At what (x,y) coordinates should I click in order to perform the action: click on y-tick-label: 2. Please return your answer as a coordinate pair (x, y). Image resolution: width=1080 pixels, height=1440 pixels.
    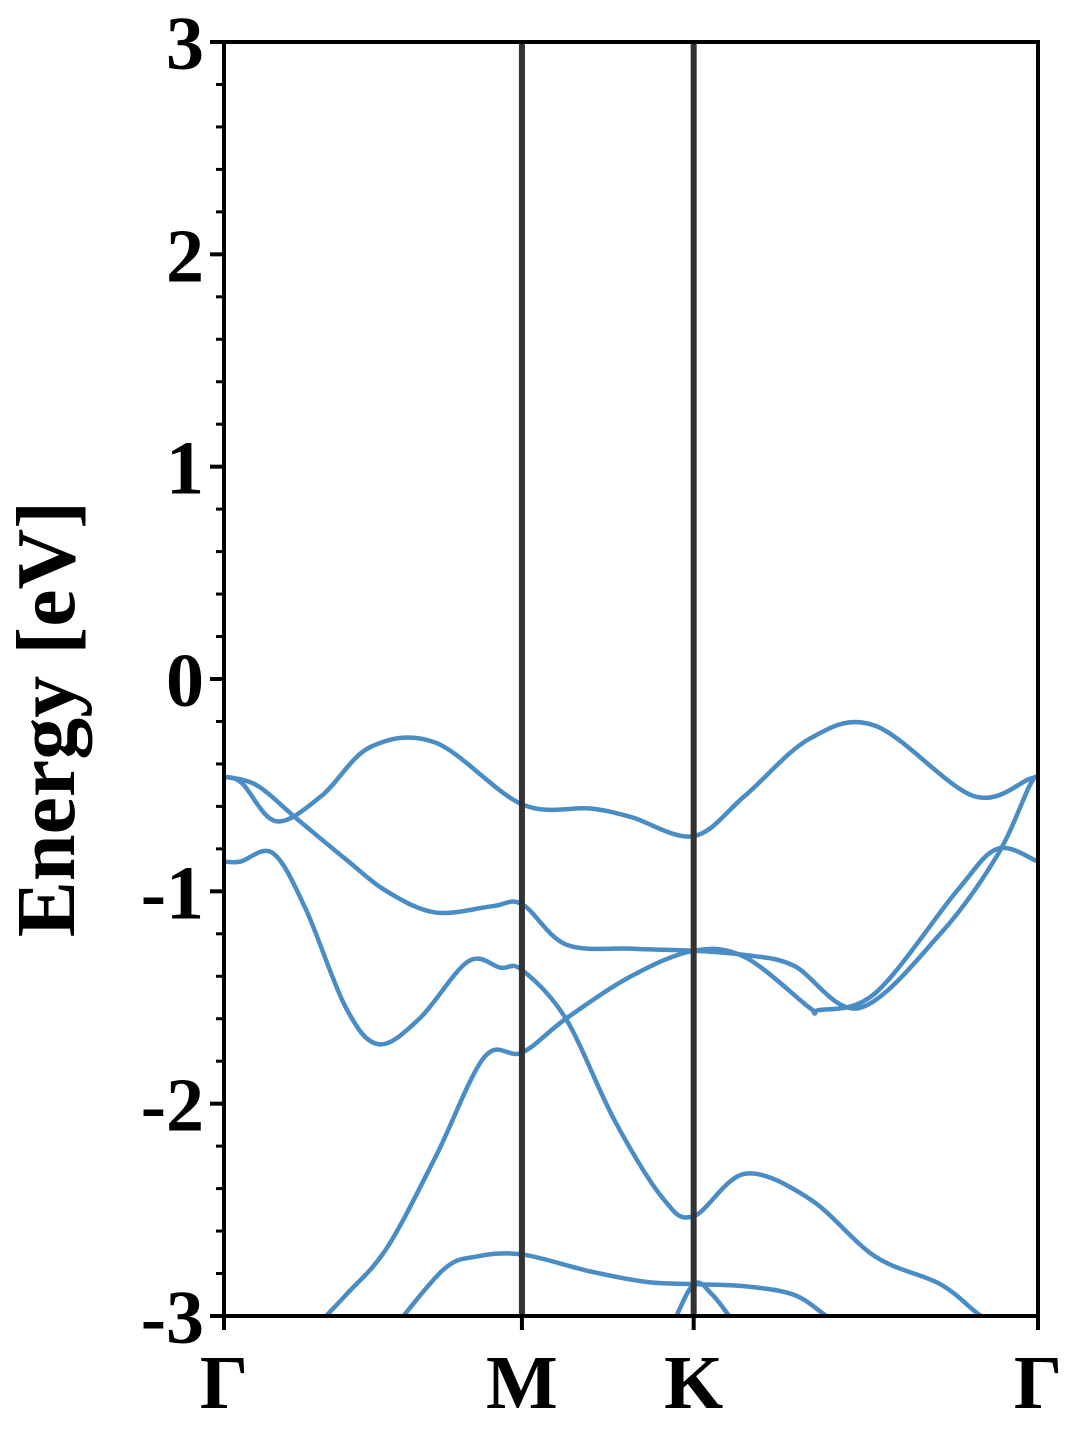
    Looking at the image, I should click on (185, 256).